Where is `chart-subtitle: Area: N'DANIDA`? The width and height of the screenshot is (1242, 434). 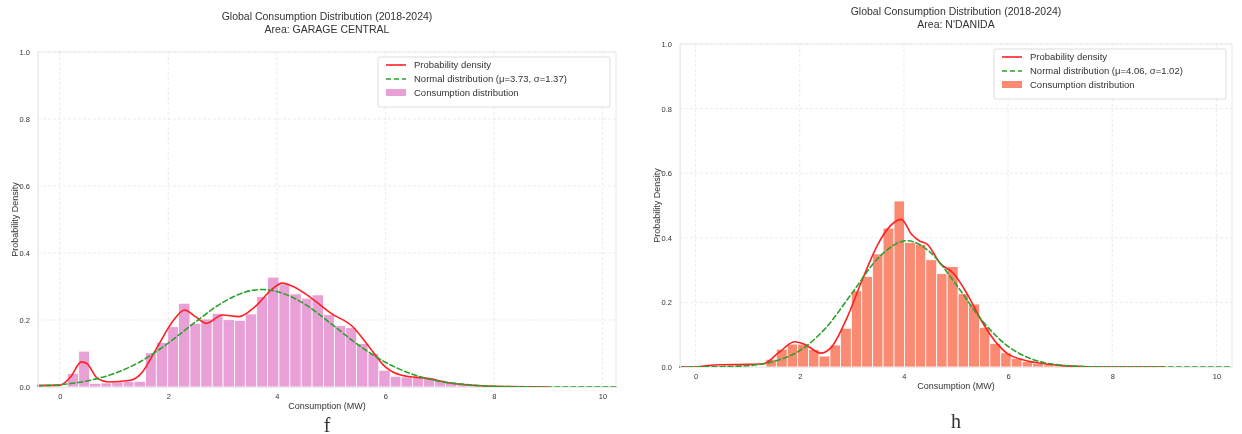 chart-subtitle: Area: N'DANIDA is located at coordinates (956, 24).